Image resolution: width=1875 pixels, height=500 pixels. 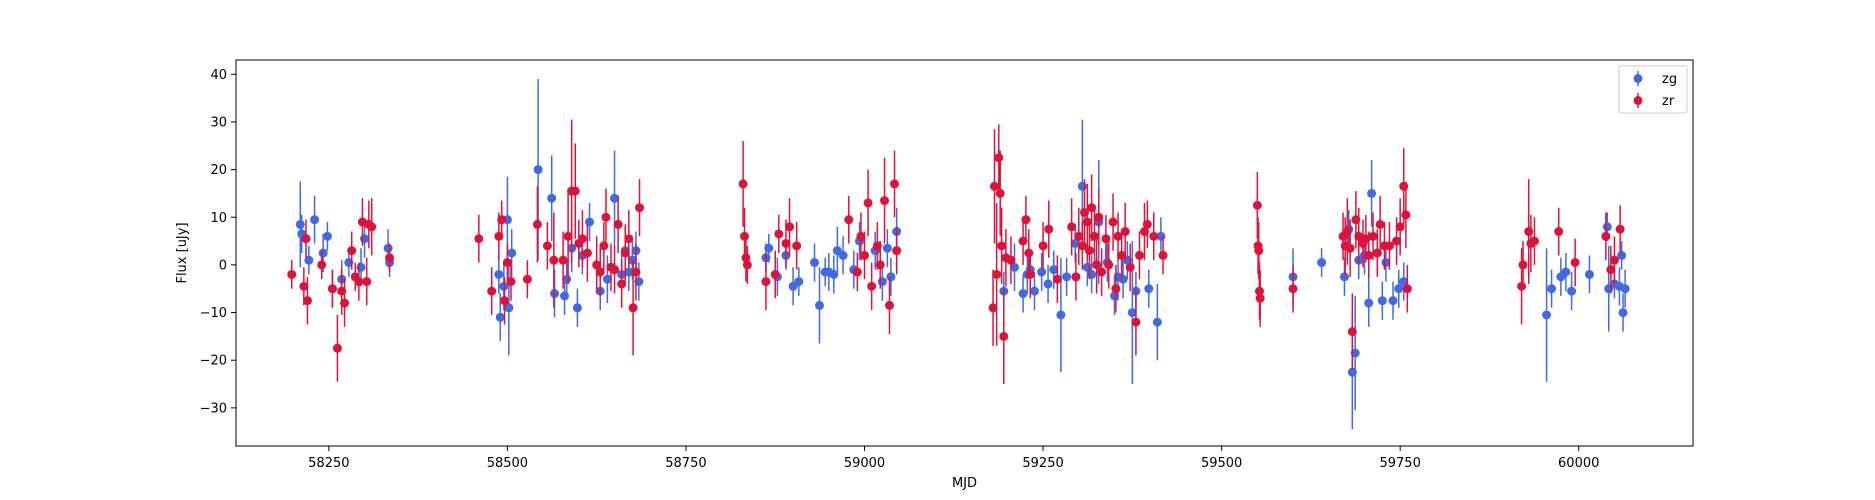 I want to click on y-tick-label: −30, so click(x=213, y=408).